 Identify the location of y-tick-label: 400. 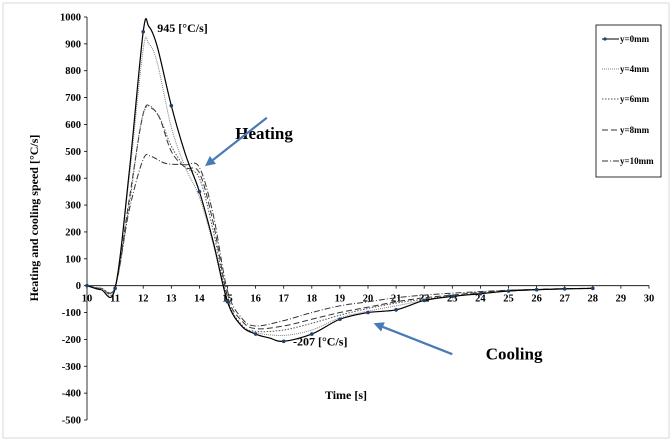
(73, 179).